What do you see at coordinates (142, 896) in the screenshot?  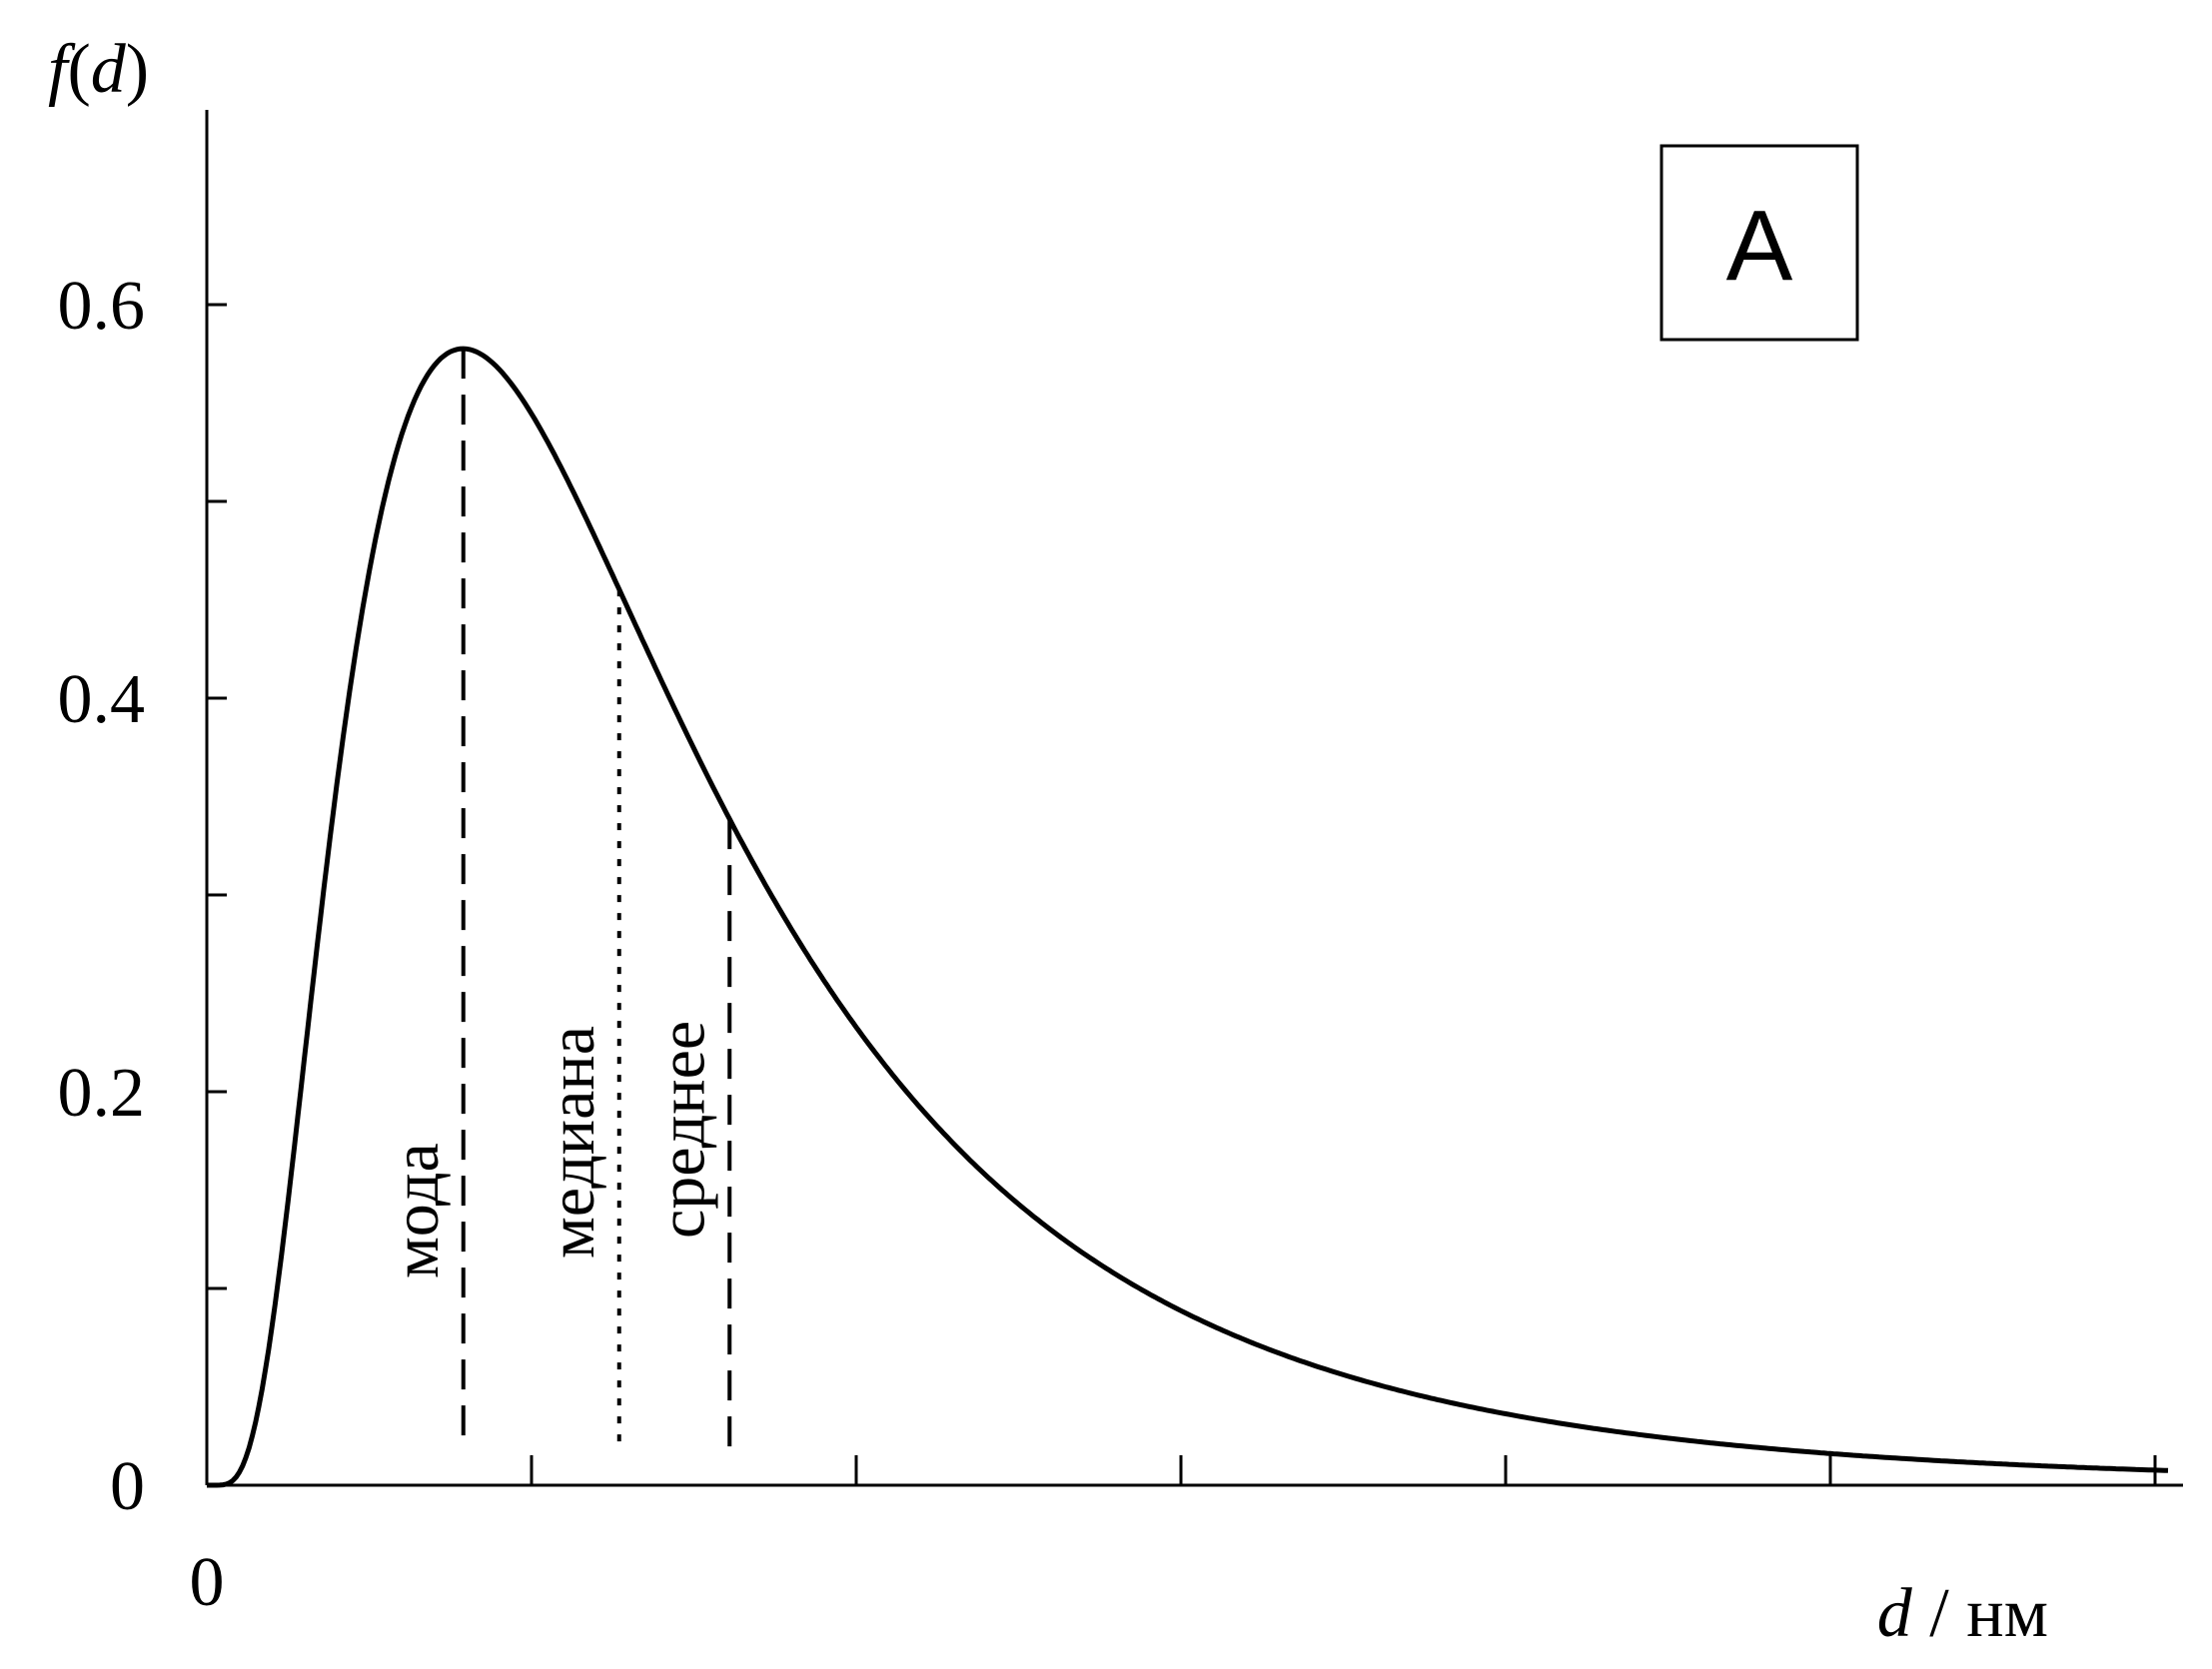 I see `y-ticks: 0 0.2 0.4 0.6` at bounding box center [142, 896].